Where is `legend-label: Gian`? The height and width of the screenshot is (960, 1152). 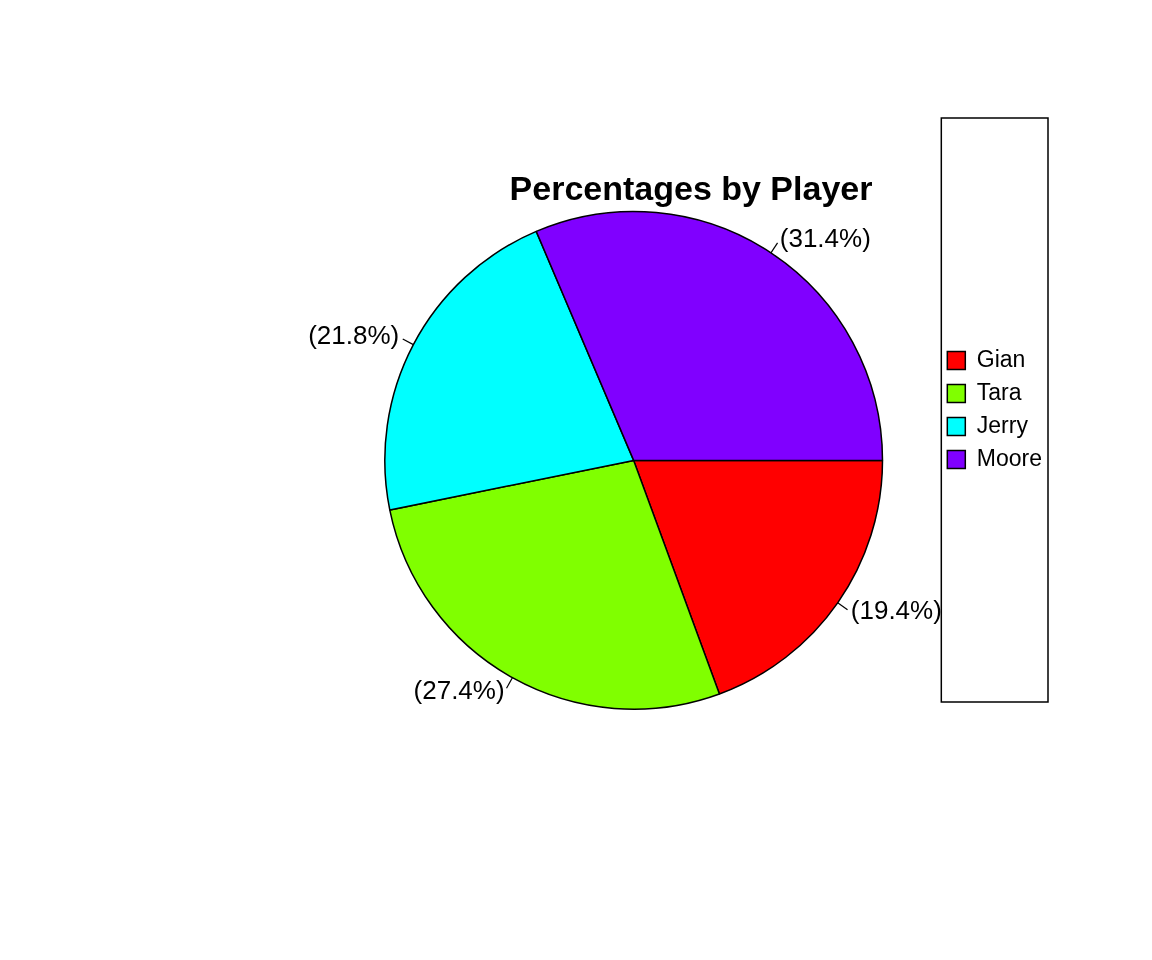
legend-label: Gian is located at coordinates (1001, 358).